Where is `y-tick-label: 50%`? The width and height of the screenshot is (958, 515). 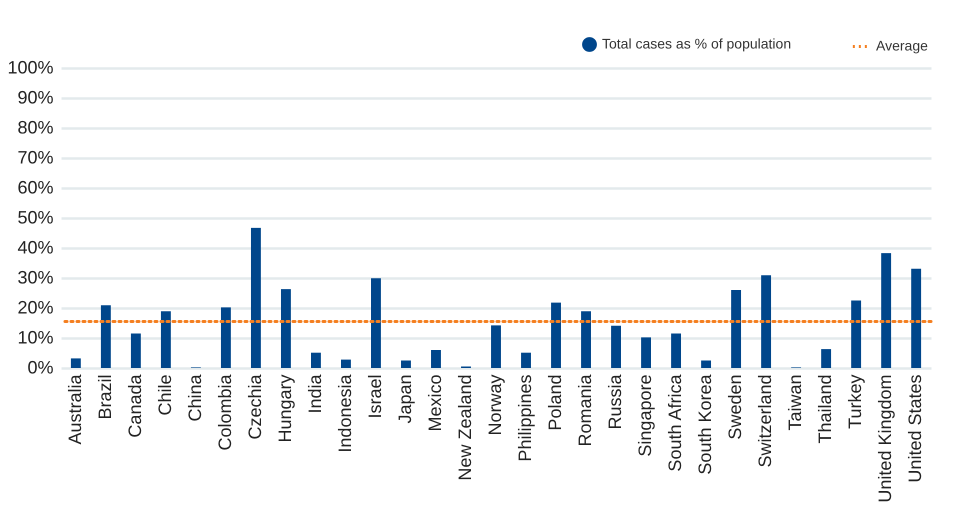 y-tick-label: 50% is located at coordinates (35, 218).